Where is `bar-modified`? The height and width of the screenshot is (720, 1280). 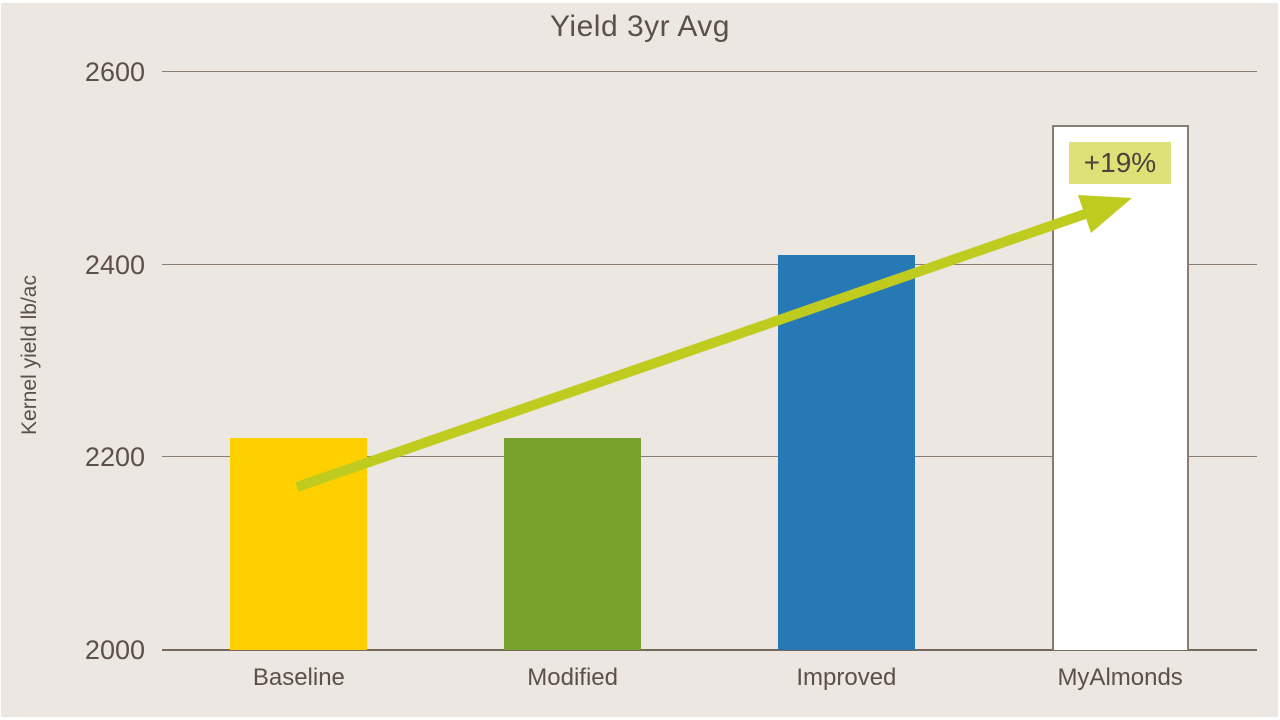
bar-modified is located at coordinates (573, 544).